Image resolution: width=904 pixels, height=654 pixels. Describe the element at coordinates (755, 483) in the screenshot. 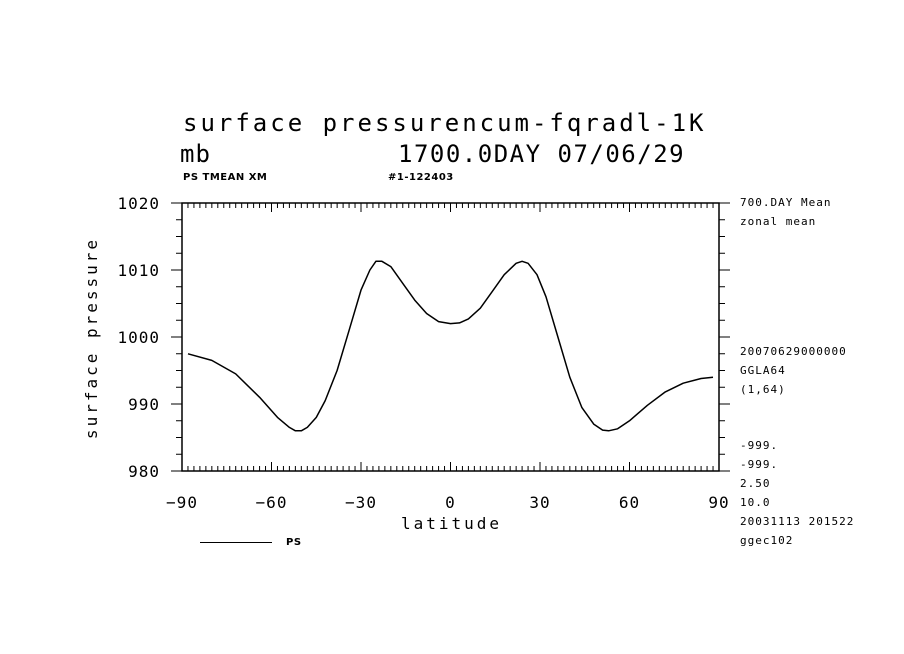

I see `interval-label: 2.50` at that location.